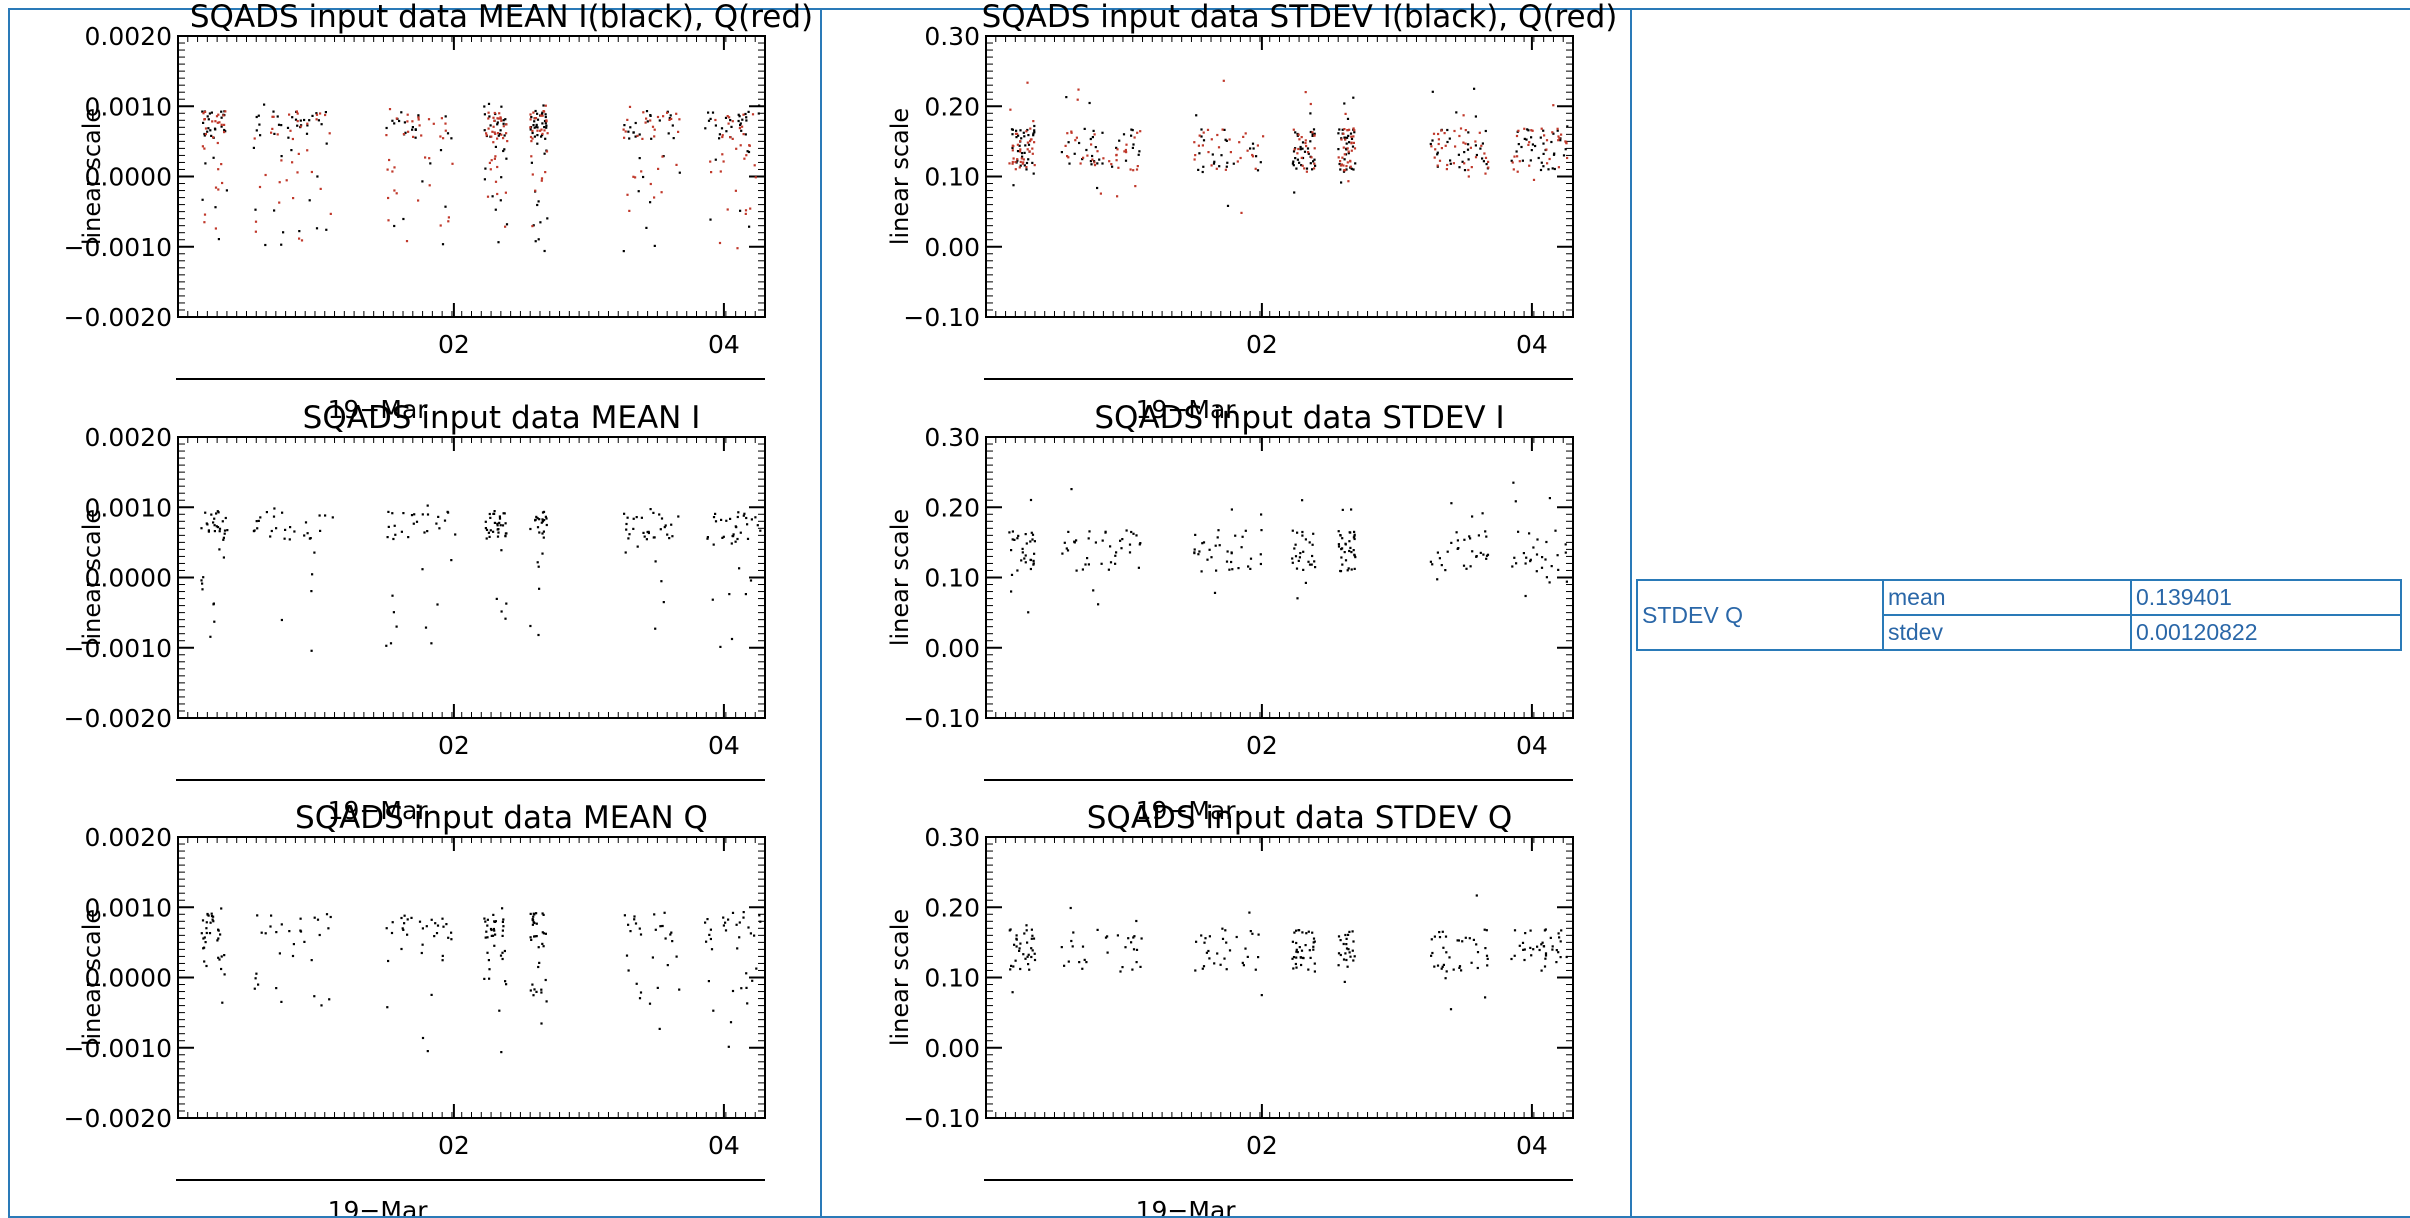  Describe the element at coordinates (501, 818) in the screenshot. I see `chart-title: SQADS input data MEAN Q` at that location.